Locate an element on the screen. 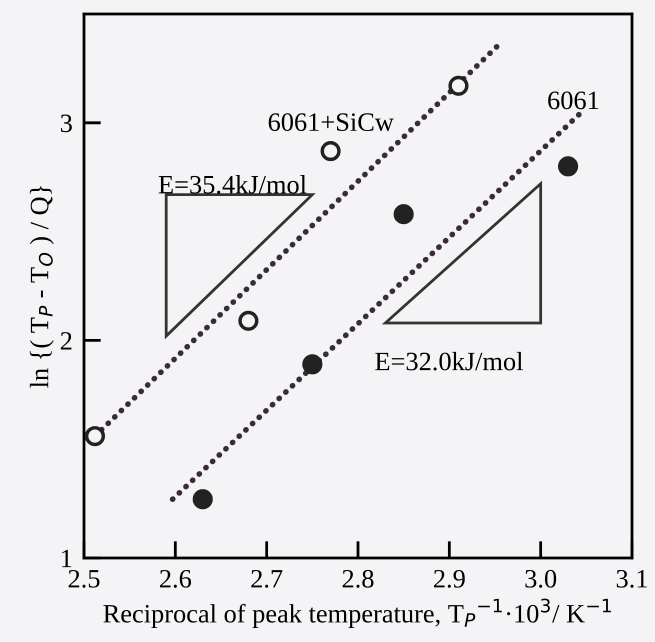  y-axis-title: ln {( T$_{P}$ - T$_{O}$ ) / Q} is located at coordinates (42, 287).